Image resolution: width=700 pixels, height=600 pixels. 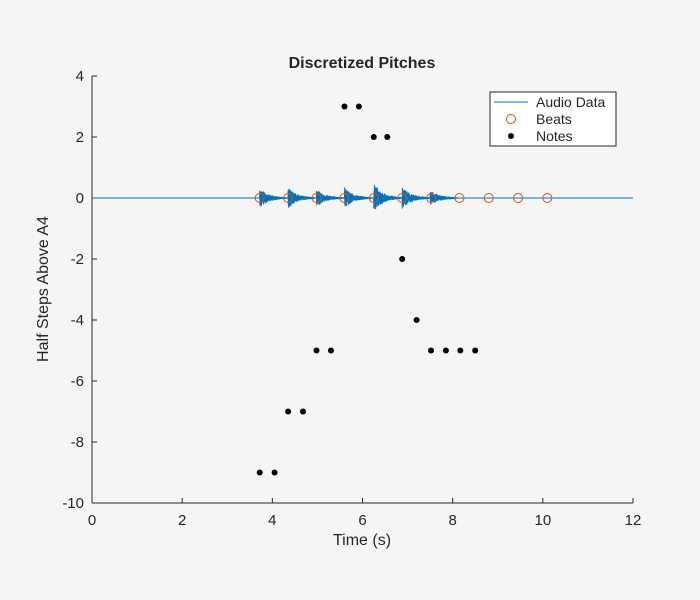 I want to click on x-tick-label: 4, so click(x=272, y=520).